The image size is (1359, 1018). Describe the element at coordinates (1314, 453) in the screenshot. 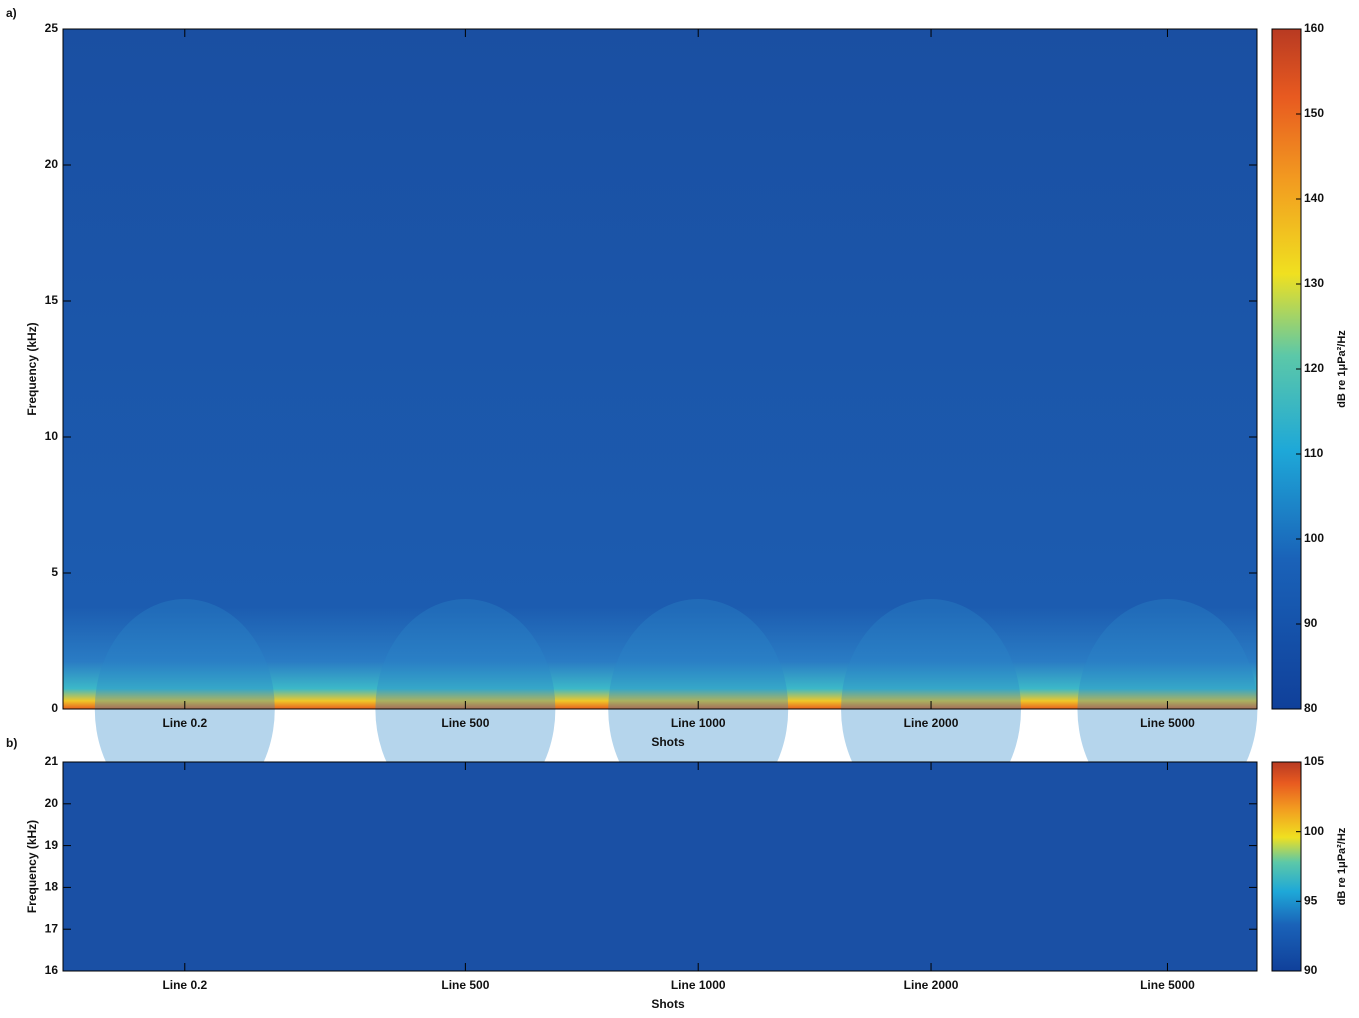

I see `colorbar-tick-label: 110` at that location.